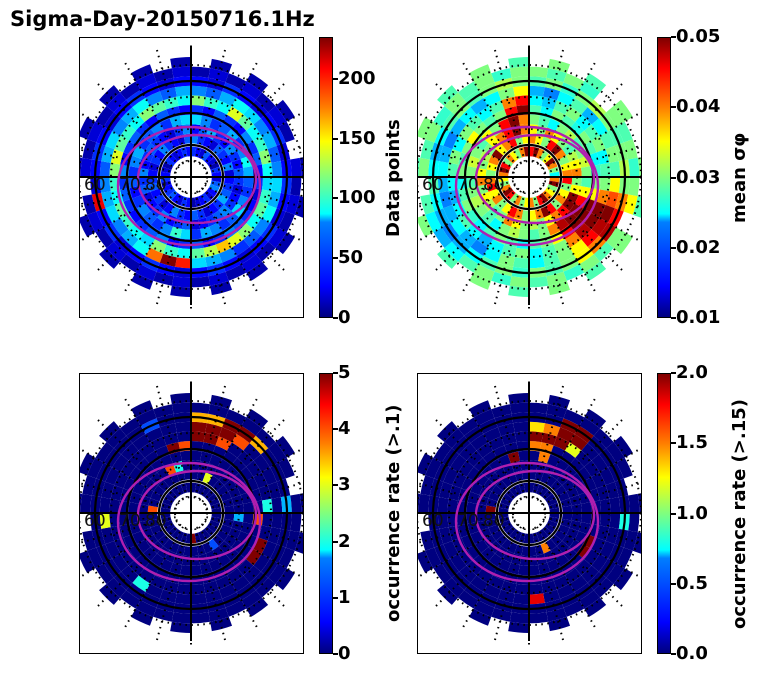  What do you see at coordinates (468, 185) in the screenshot?
I see `lat-label-70: 70` at bounding box center [468, 185].